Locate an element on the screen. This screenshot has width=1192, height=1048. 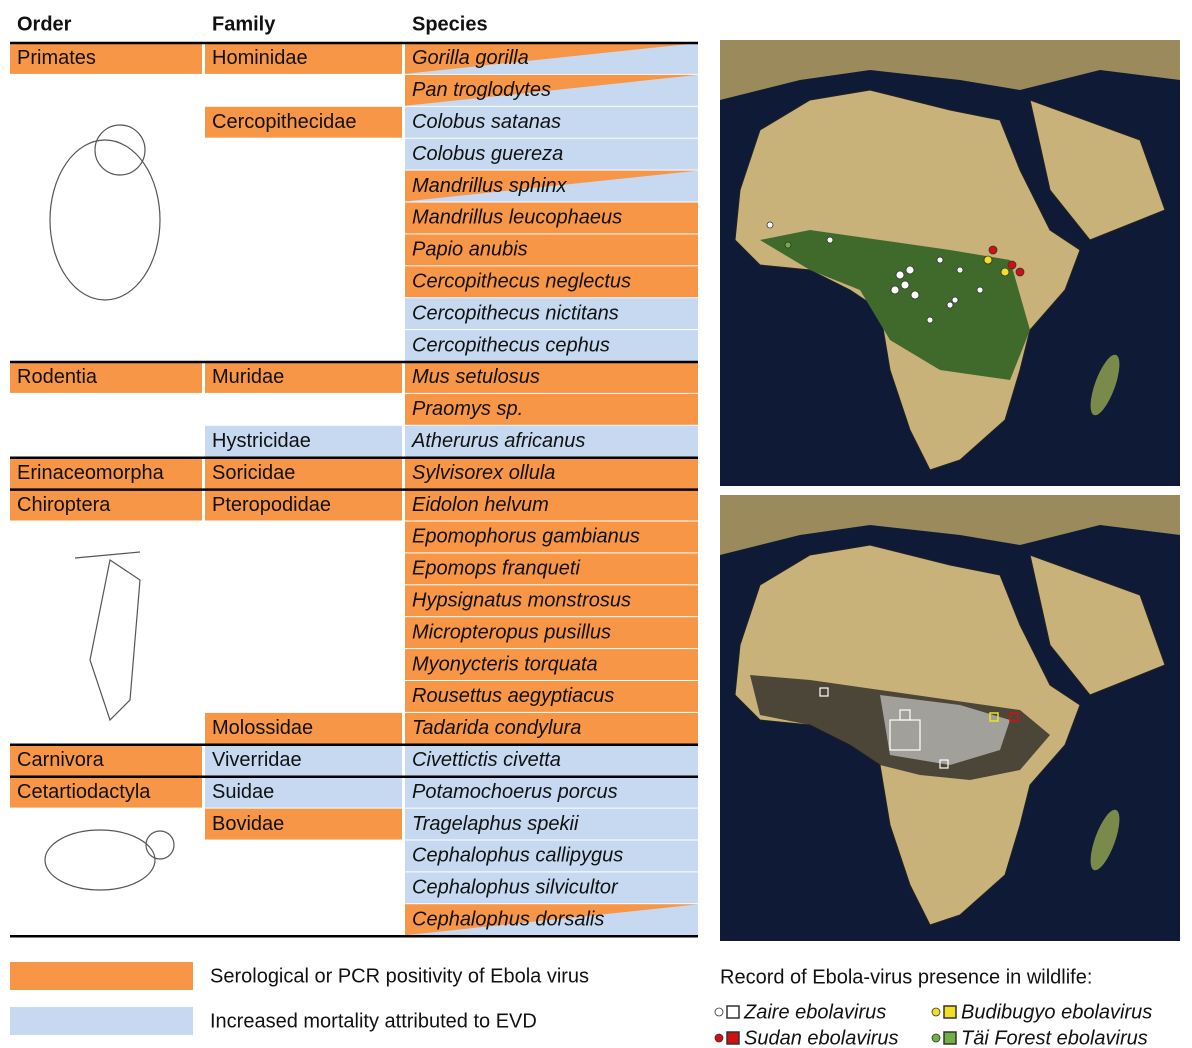
species-name: Rousettus aegyptiacus is located at coordinates (513, 696).